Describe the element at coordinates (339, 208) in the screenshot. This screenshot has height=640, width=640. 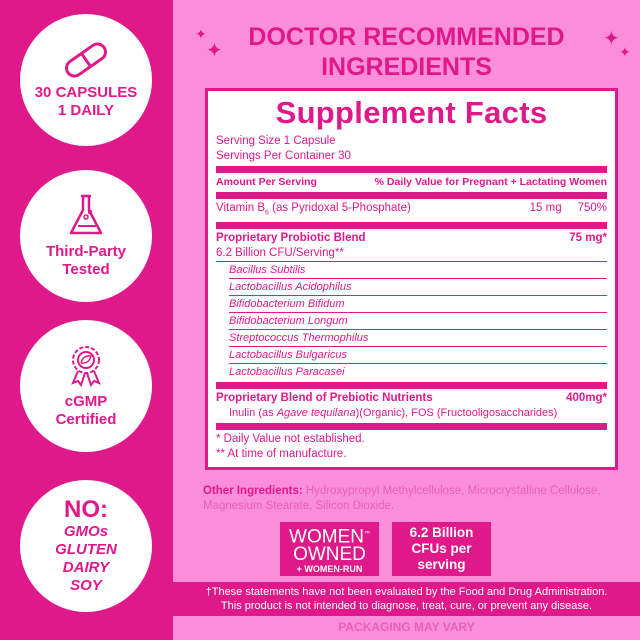
I see `vitamin-detail: (as Pyridoxal 5-Phosphate)` at that location.